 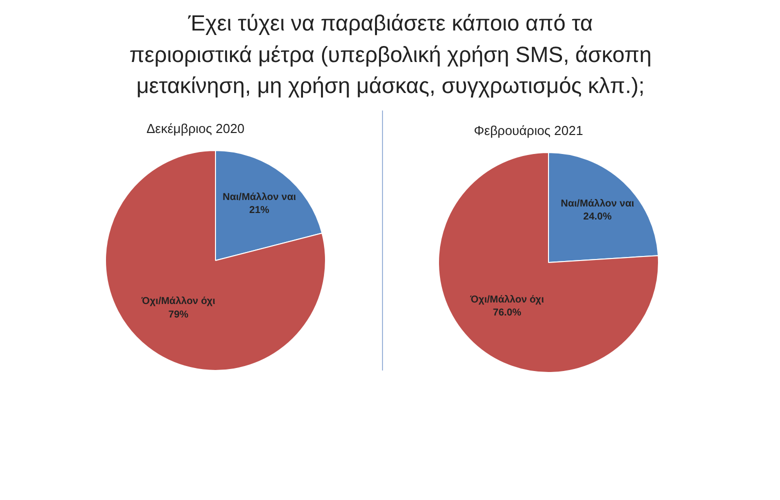 I want to click on chart-subtitle: Φεβρουάριος 2021, so click(x=529, y=130).